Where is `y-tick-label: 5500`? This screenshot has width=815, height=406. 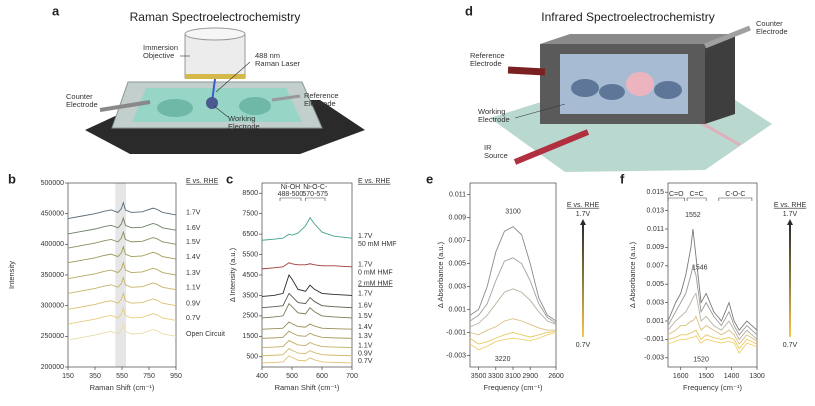
y-tick-label: 5500 is located at coordinates (250, 254).